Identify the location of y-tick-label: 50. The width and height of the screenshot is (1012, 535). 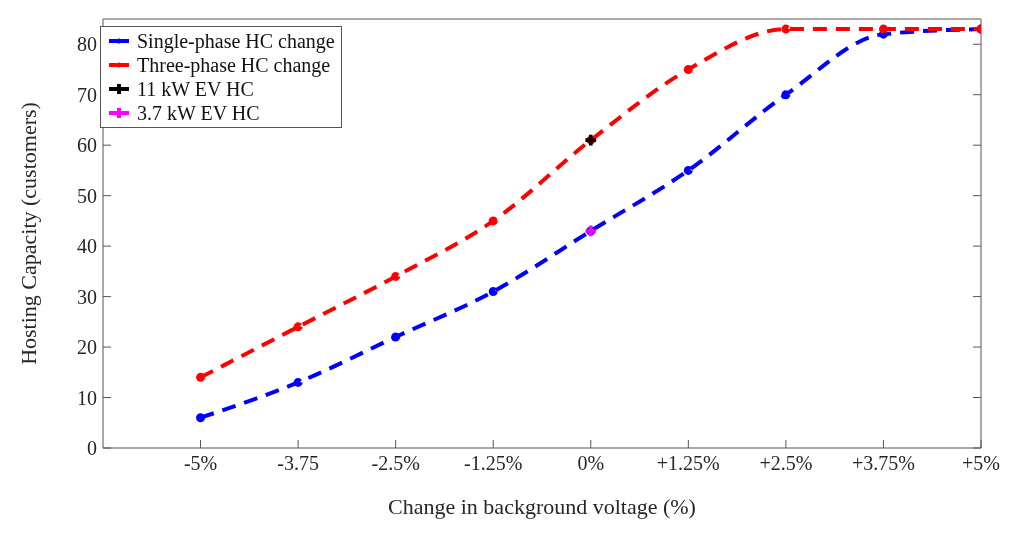
(87, 195).